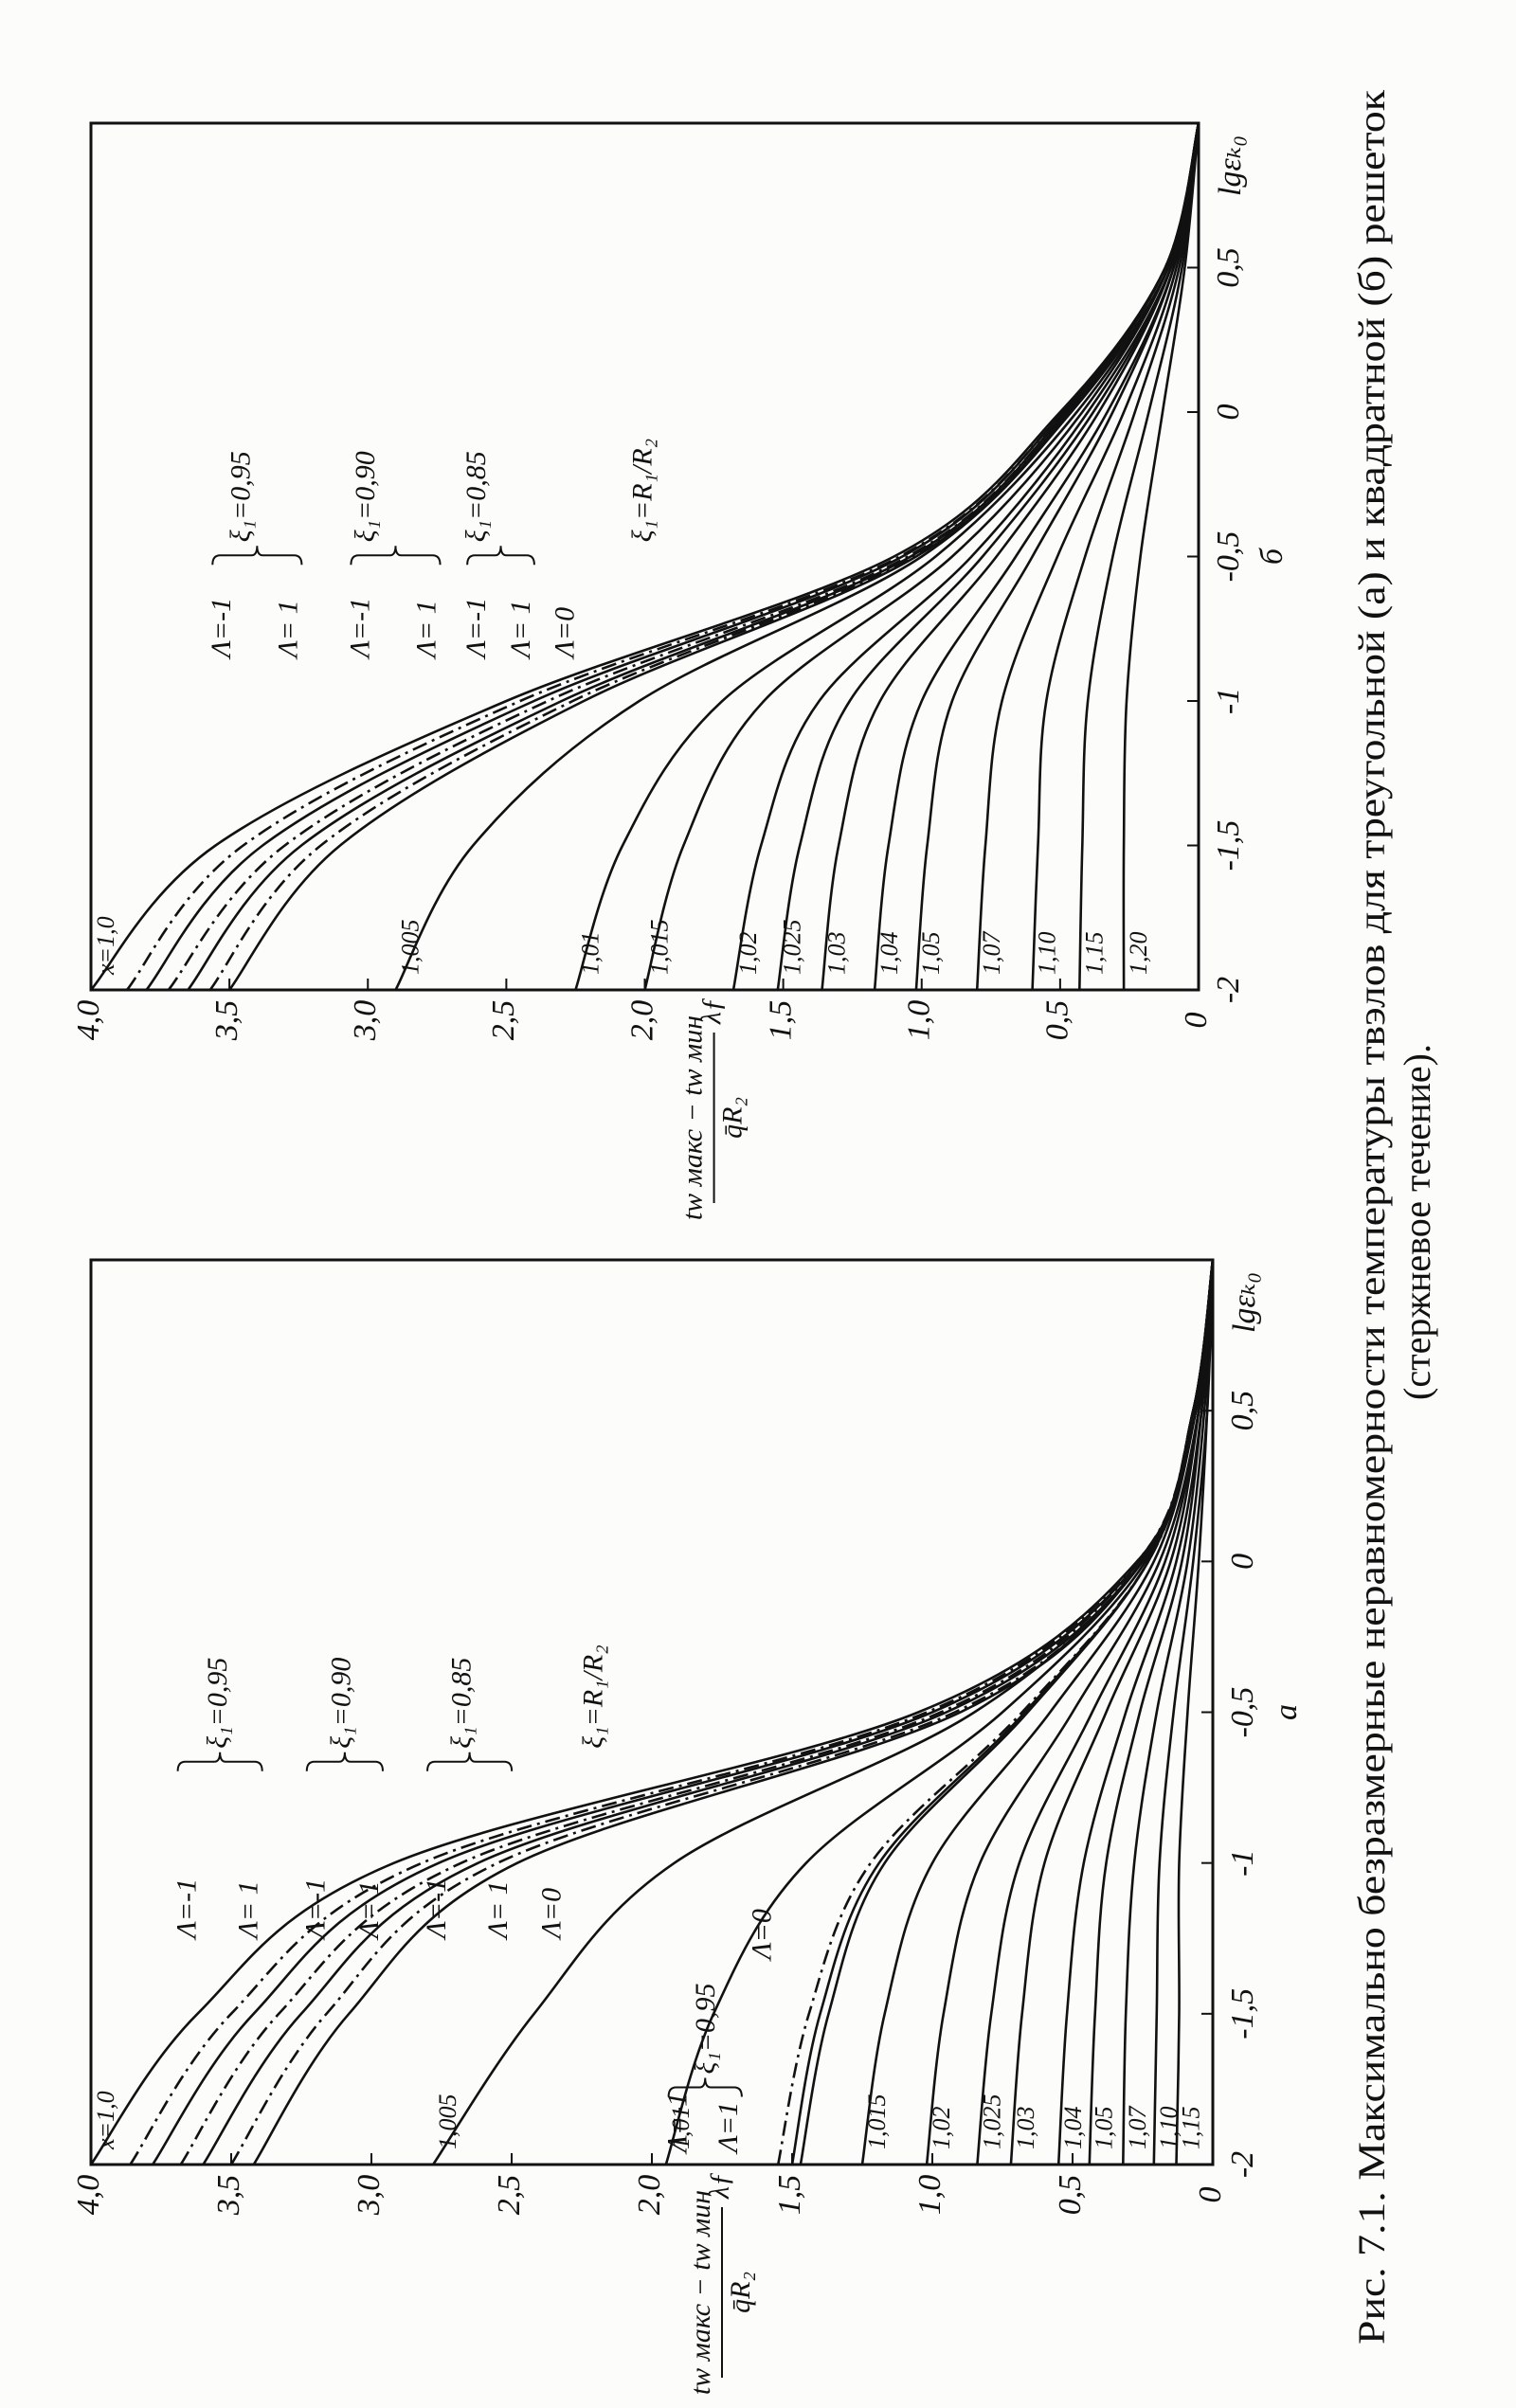  I want to click on y-tick-label: 0,5, so click(1070, 2195).